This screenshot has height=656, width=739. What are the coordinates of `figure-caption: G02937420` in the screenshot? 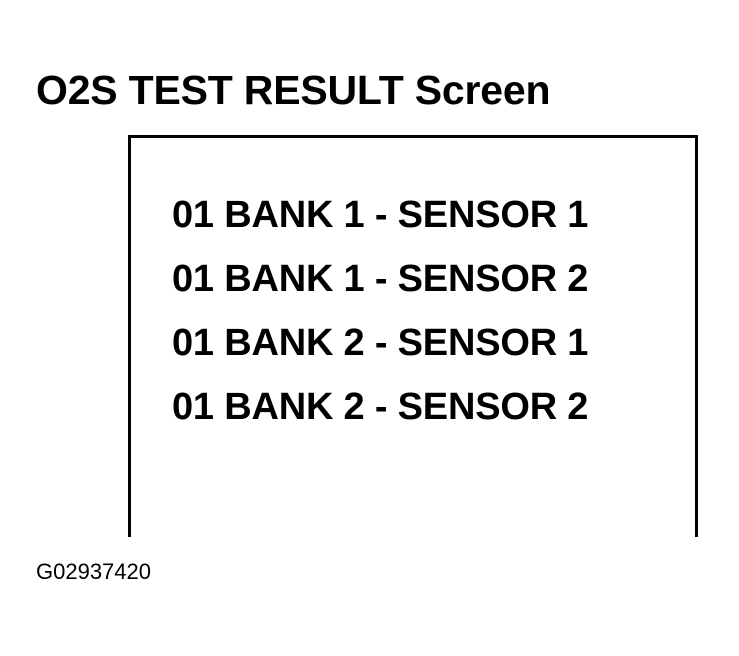 It's located at (93, 571).